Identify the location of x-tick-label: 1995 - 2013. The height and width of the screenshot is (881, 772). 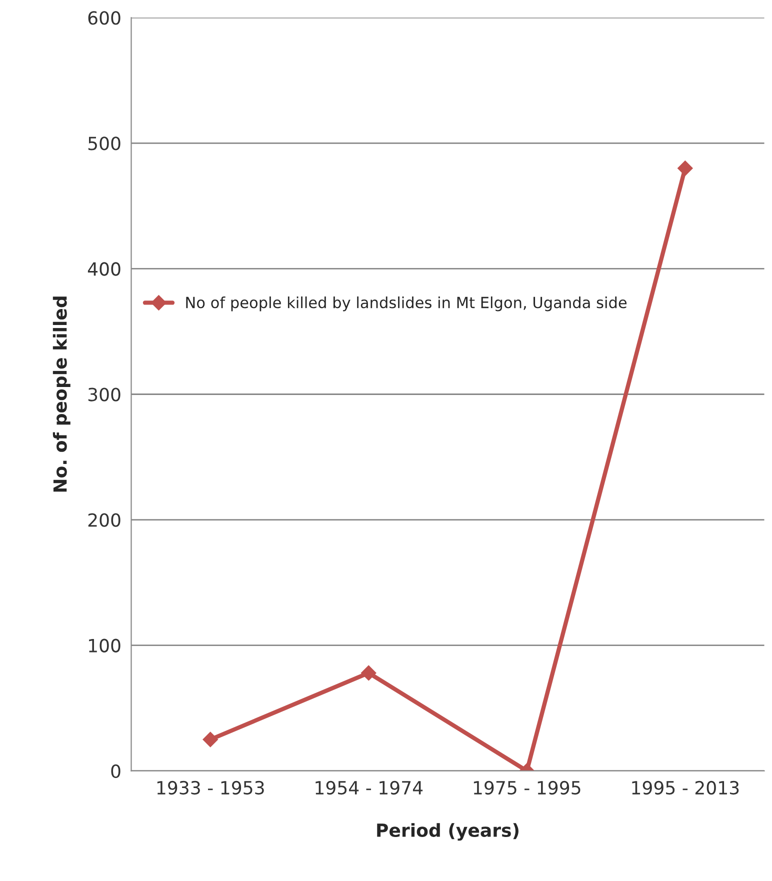
(685, 787).